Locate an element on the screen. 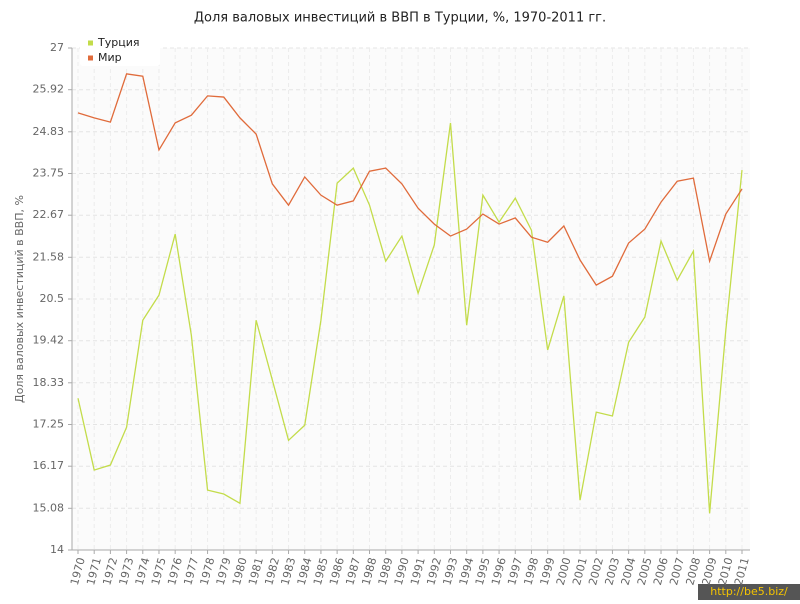 The width and height of the screenshot is (800, 604). y-tick-label: 22.67 is located at coordinates (49, 214).